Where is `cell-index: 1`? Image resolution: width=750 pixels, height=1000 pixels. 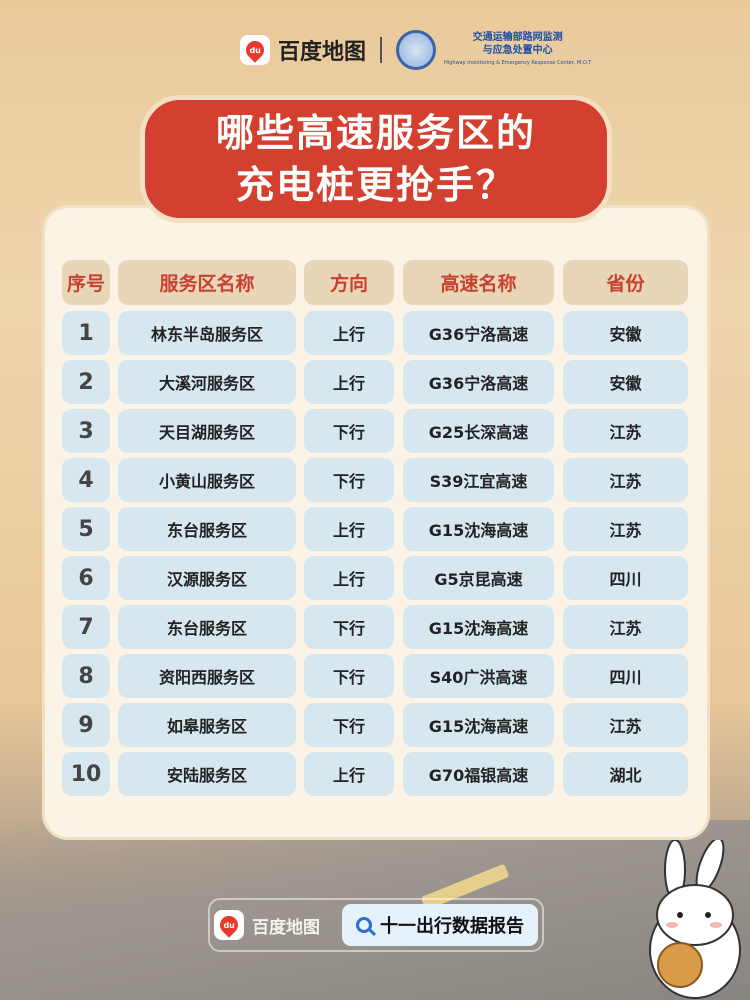
cell-index: 1 is located at coordinates (86, 333).